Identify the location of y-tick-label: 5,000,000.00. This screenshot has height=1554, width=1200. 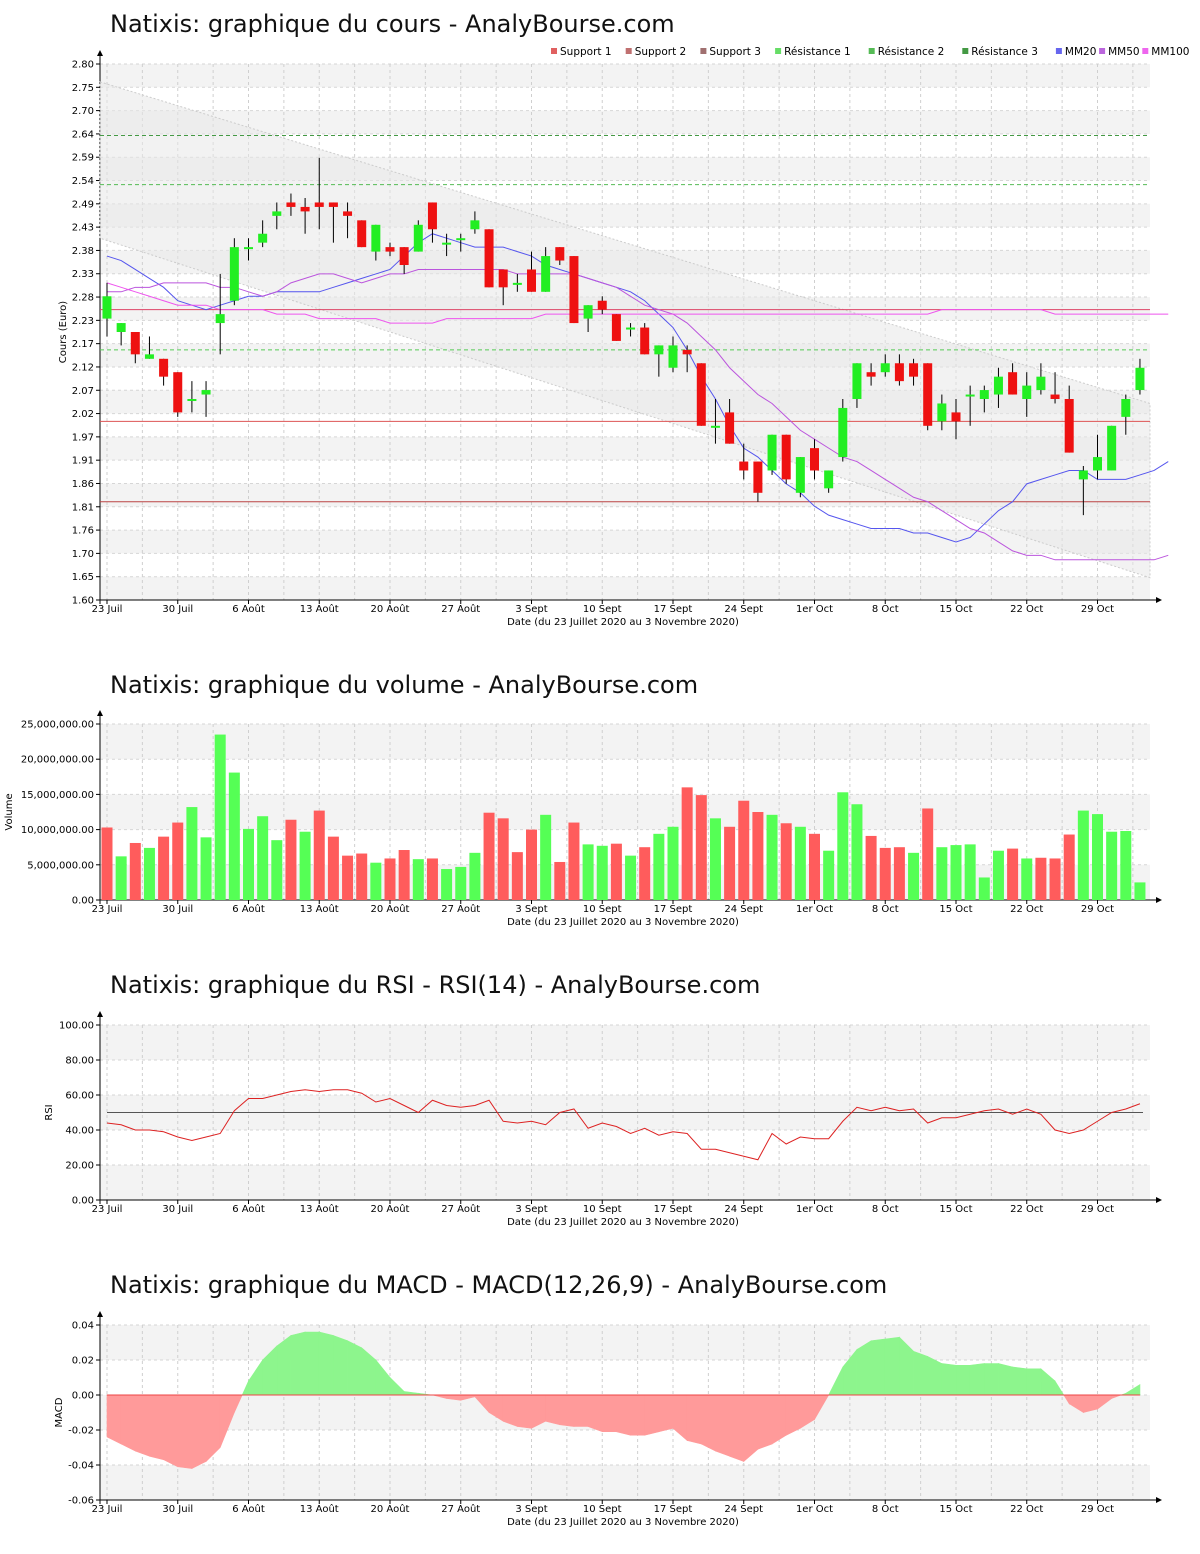
(60, 865).